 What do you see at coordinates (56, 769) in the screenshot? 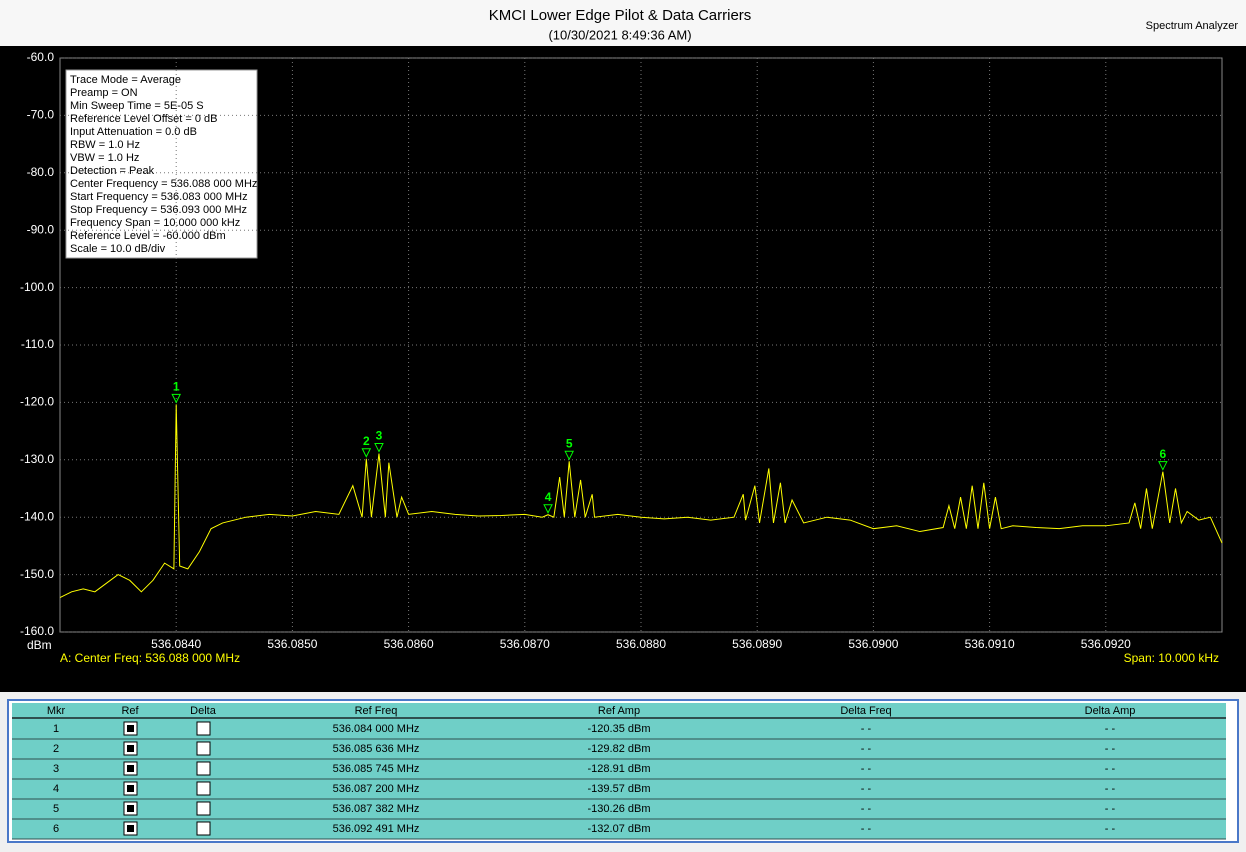
I see `table-cell: 3` at bounding box center [56, 769].